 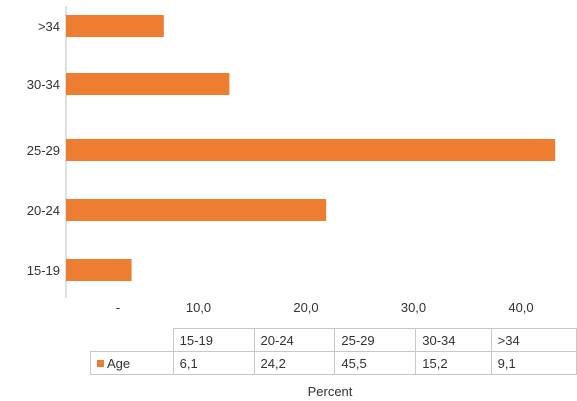 I want to click on data-table-value: 15,2, so click(x=453, y=363).